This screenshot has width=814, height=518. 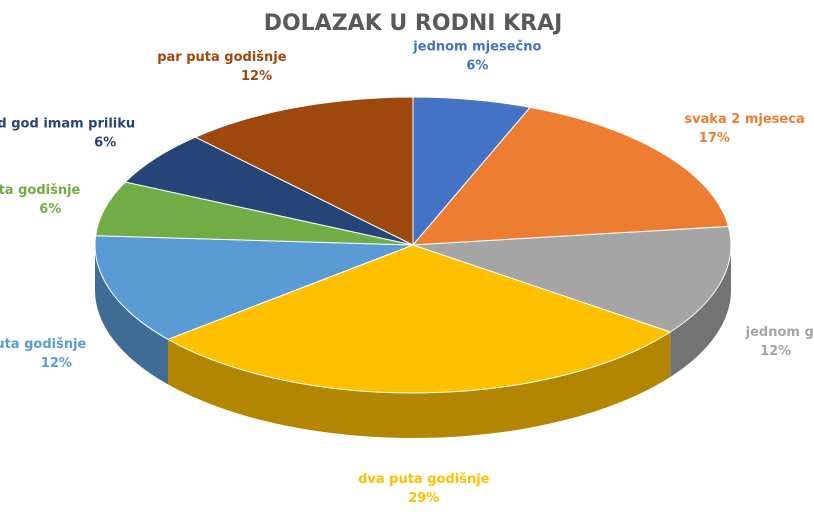 I want to click on data-label: 5-6 puta godišnje 6%, so click(x=40, y=200).